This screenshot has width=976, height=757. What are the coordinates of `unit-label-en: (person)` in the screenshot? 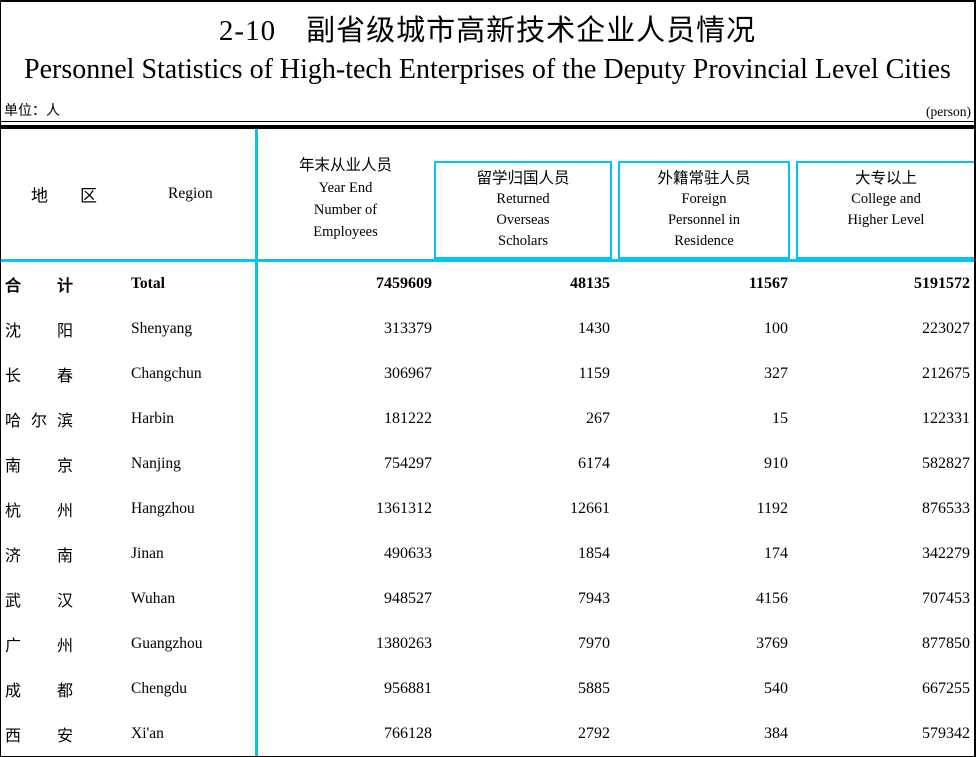 It's located at (948, 111).